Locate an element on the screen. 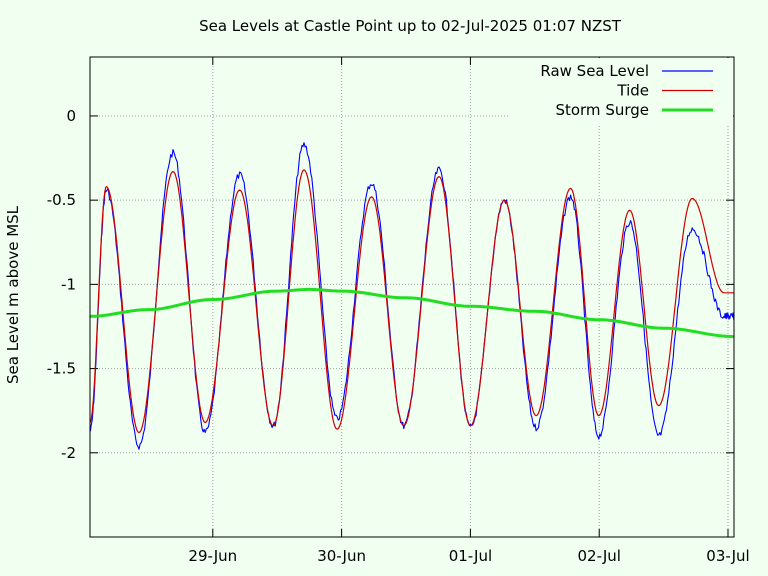 The height and width of the screenshot is (576, 768). legend-label: Storm Surge is located at coordinates (602, 110).